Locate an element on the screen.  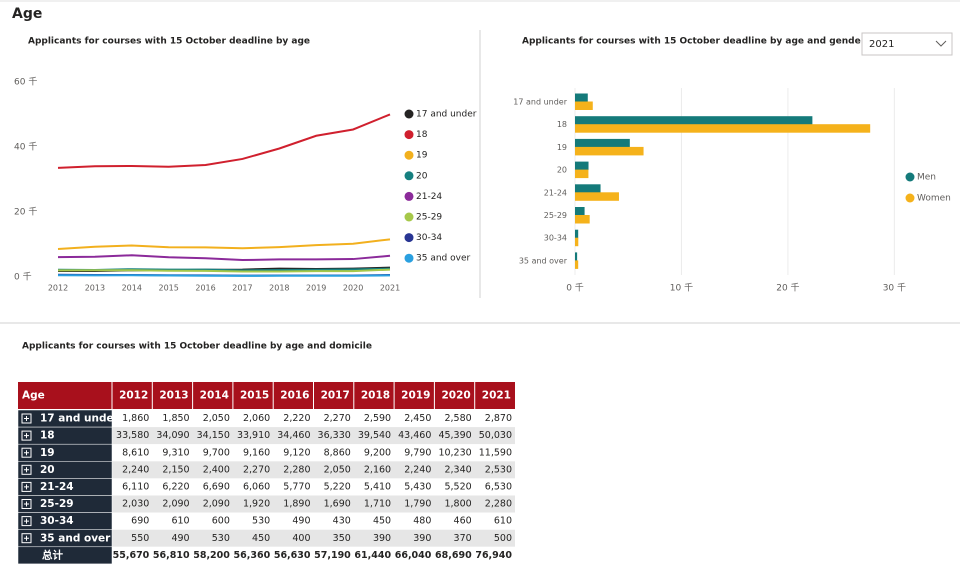
table-cell: 2,870 is located at coordinates (498, 418).